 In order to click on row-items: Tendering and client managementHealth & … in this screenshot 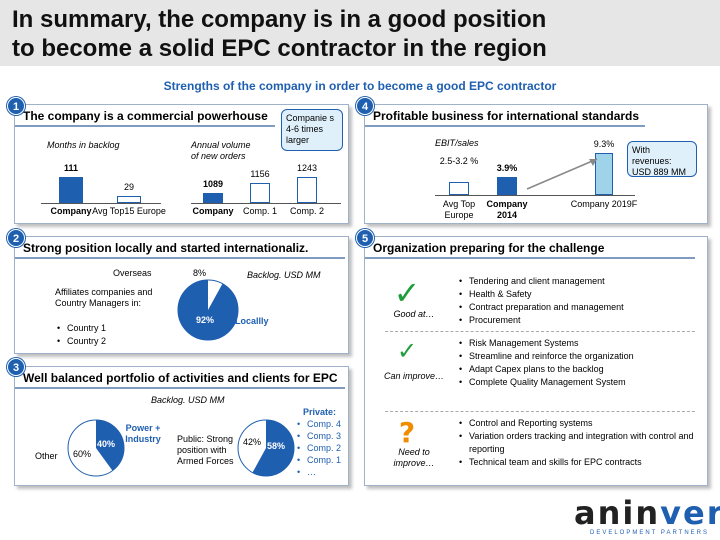, I will do `click(577, 301)`.